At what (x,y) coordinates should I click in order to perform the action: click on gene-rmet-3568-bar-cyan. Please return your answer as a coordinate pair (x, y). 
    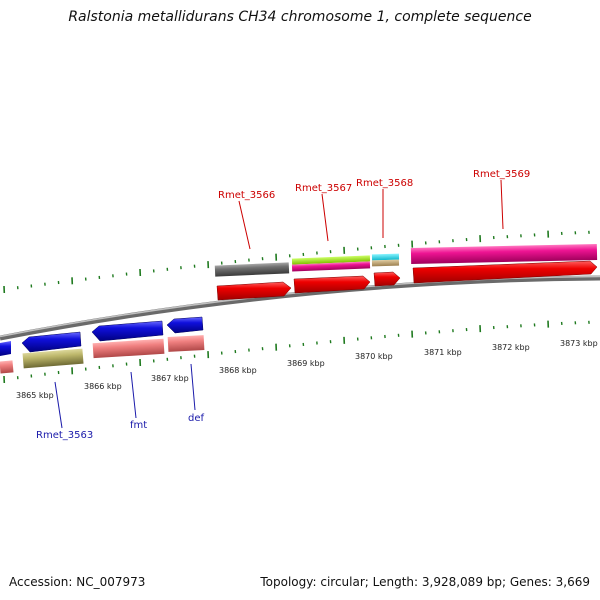
    Looking at the image, I should click on (385, 257).